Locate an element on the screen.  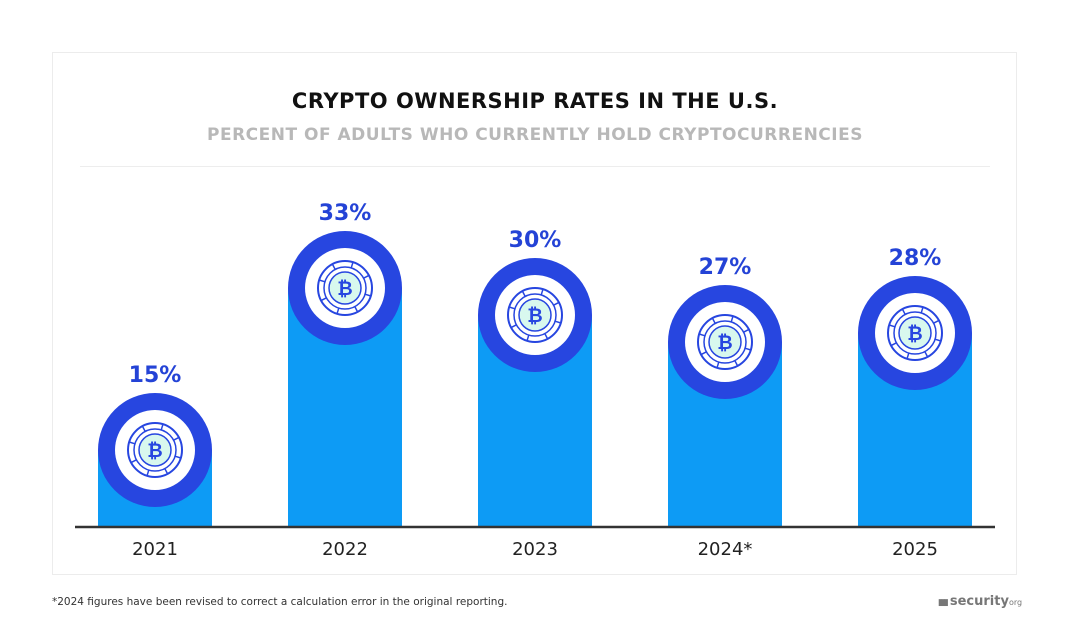
data-label: 15% is located at coordinates (155, 375).